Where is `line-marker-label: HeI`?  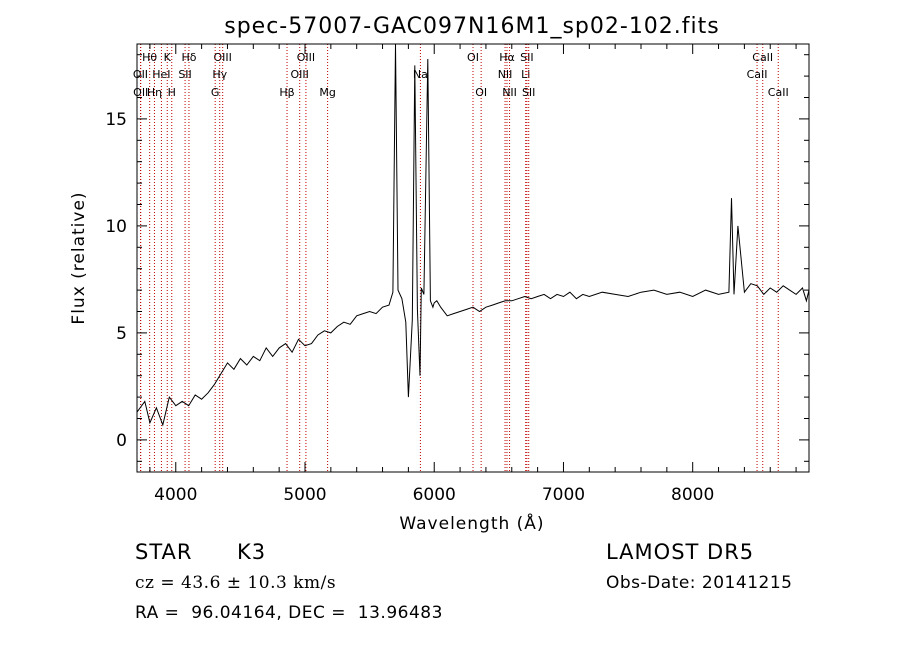 line-marker-label: HeI is located at coordinates (161, 74).